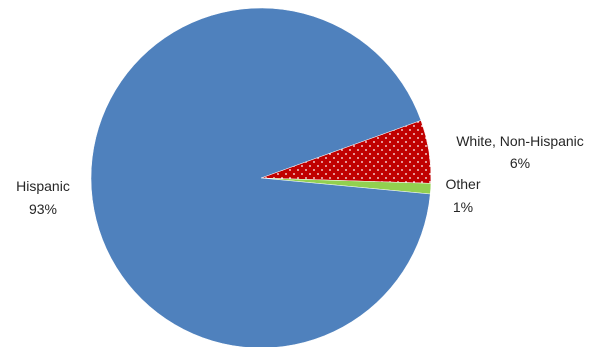 Image resolution: width=603 pixels, height=347 pixels. Describe the element at coordinates (520, 152) in the screenshot. I see `slice-label-white-non-hispanic: White, Non-Hispanic 6%` at that location.